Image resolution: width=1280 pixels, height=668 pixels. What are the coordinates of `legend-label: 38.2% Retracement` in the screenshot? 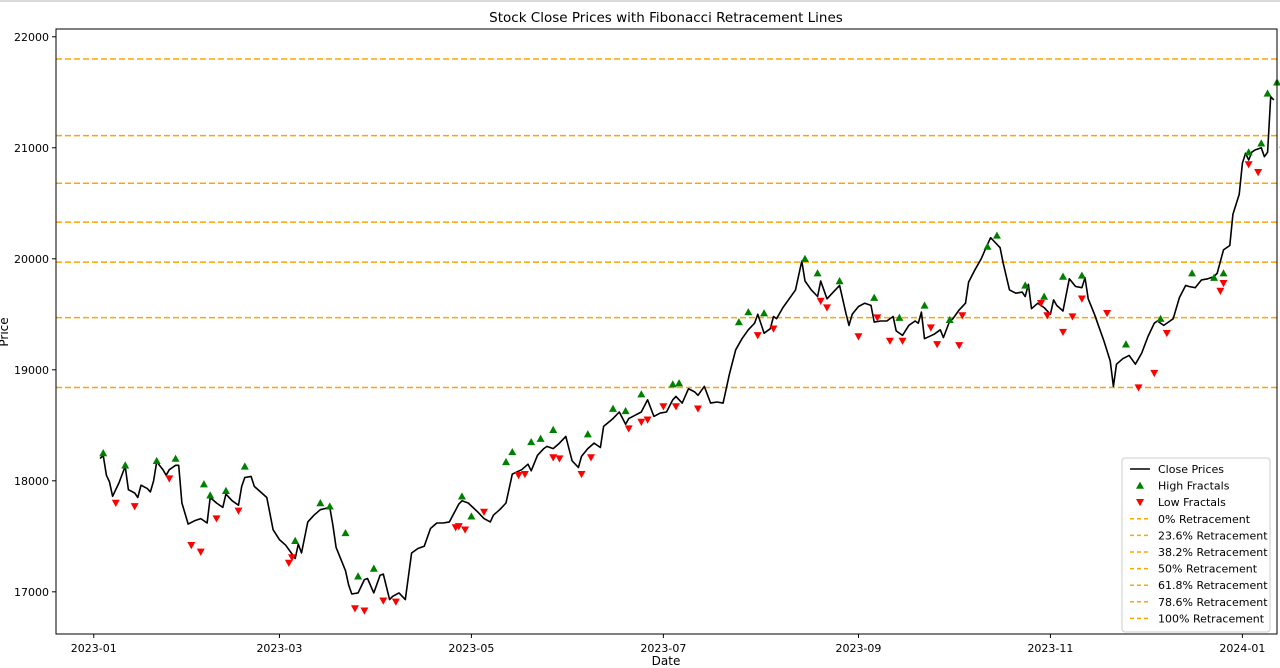 It's located at (1213, 552).